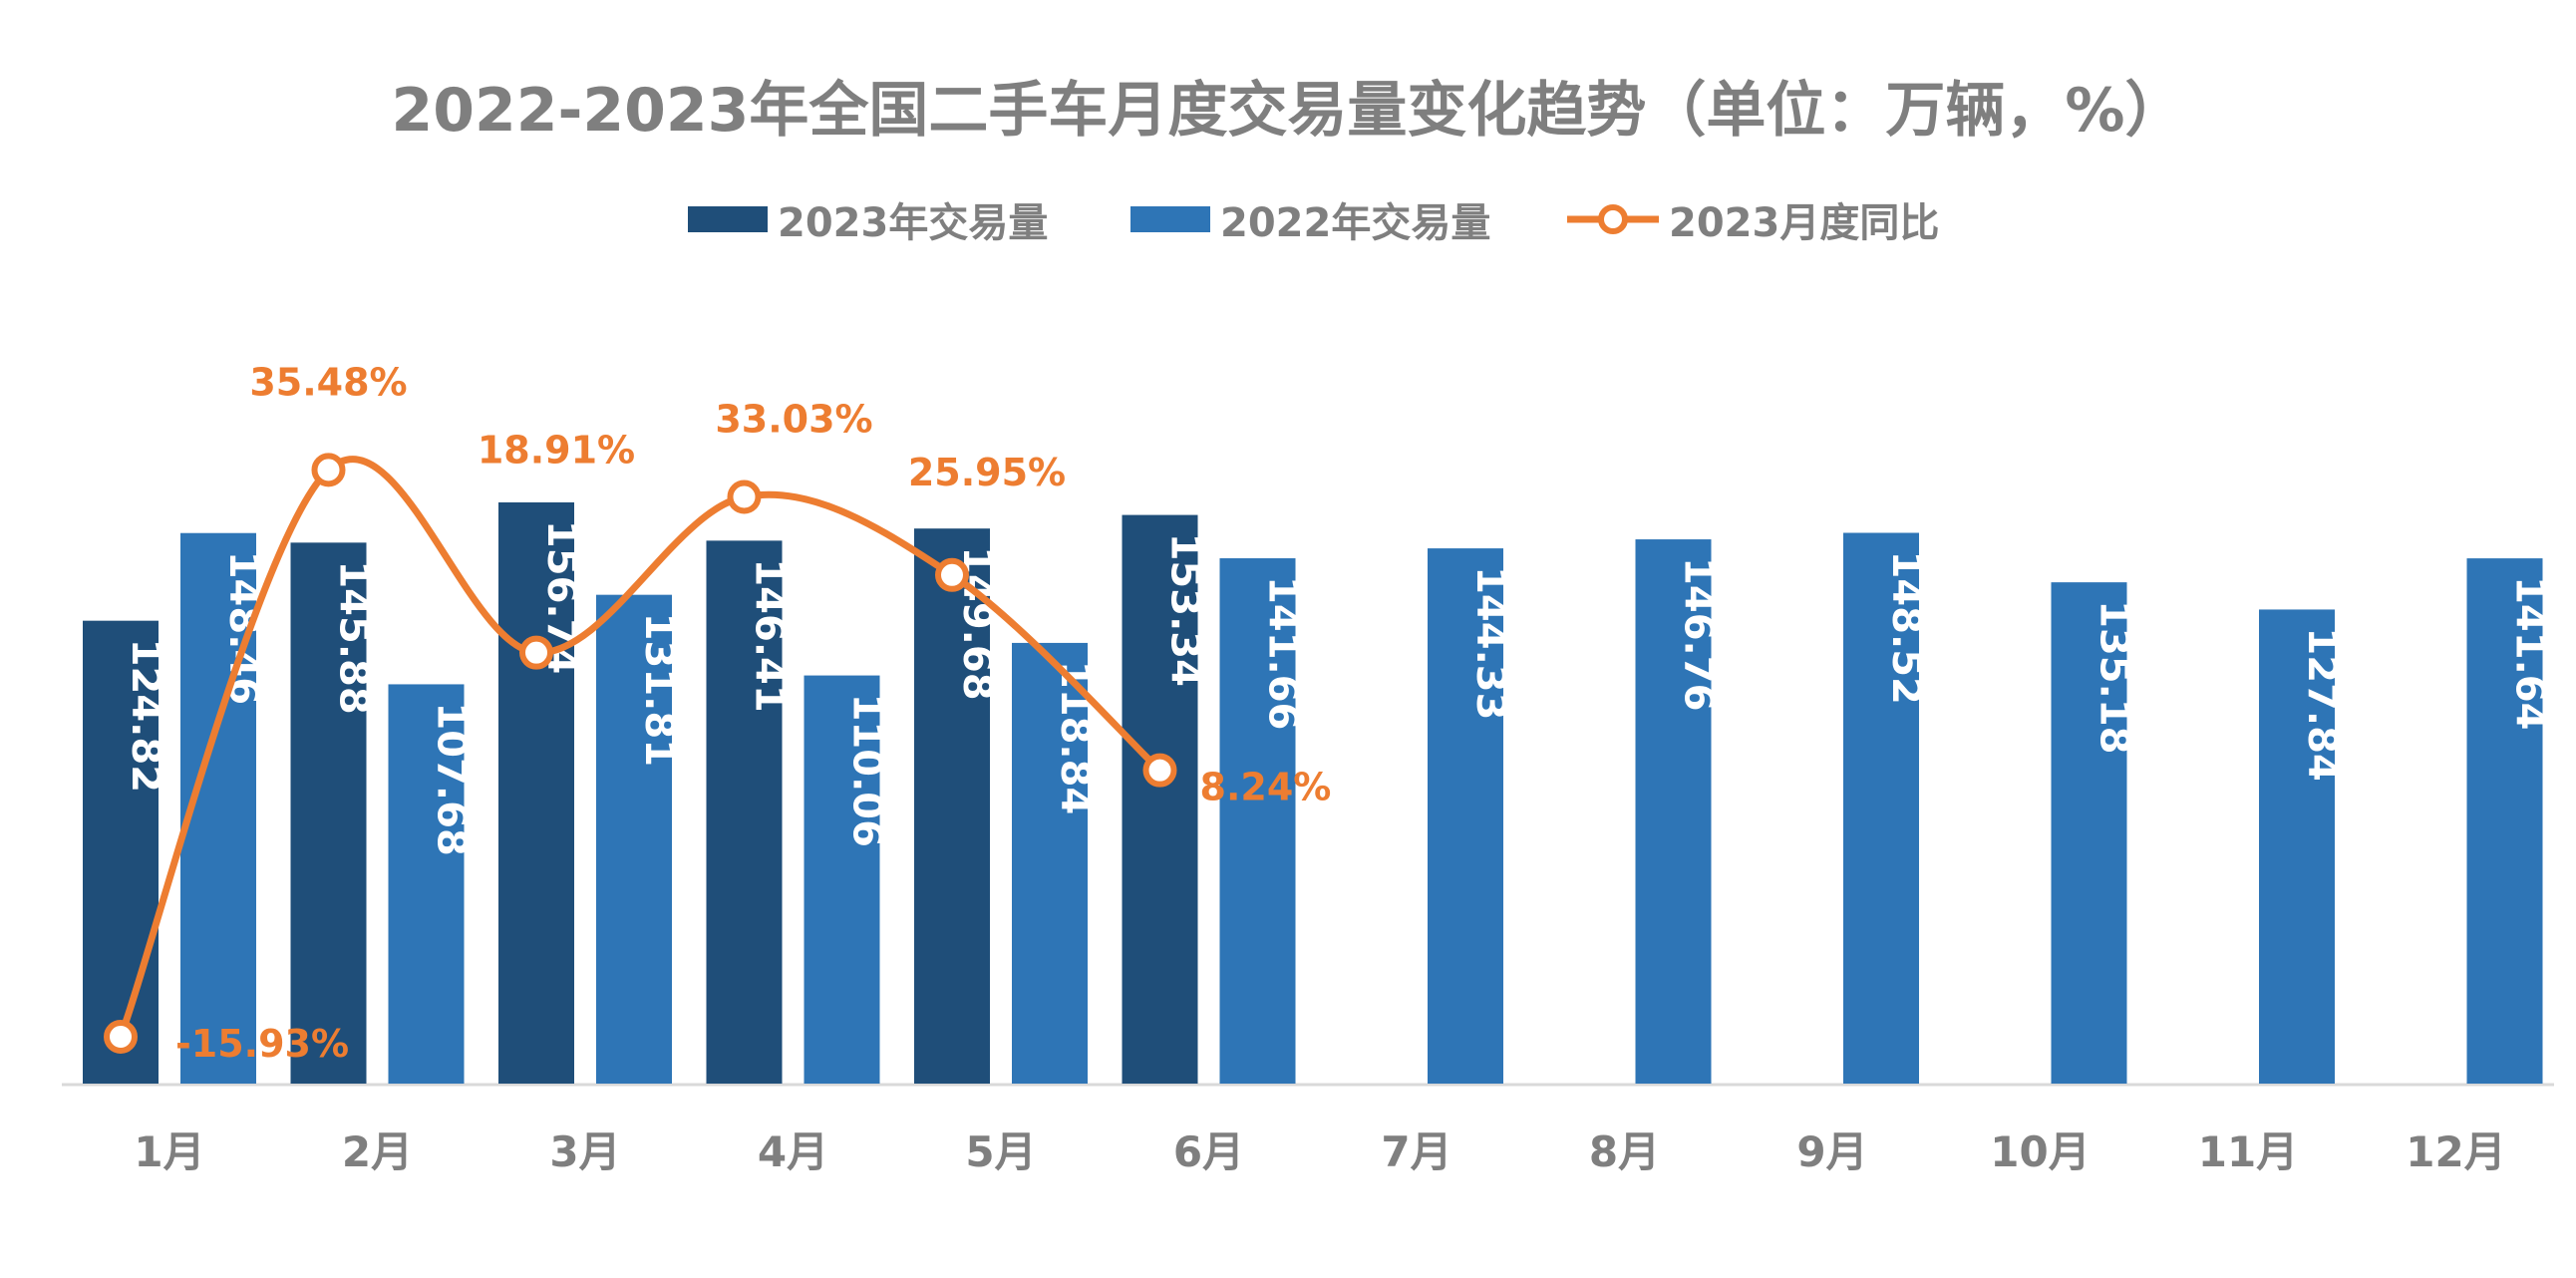 This screenshot has width=2576, height=1278. What do you see at coordinates (1185, 610) in the screenshot?
I see `series-2023-data-label-6: 153.34` at bounding box center [1185, 610].